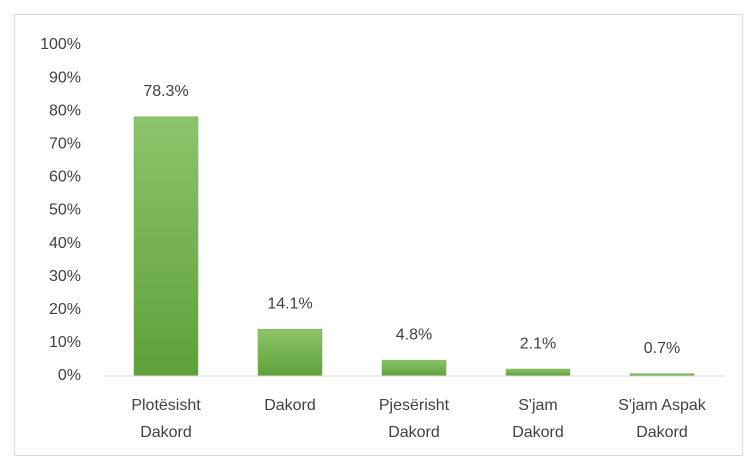  What do you see at coordinates (65, 177) in the screenshot?
I see `y-tick-label: 60%` at bounding box center [65, 177].